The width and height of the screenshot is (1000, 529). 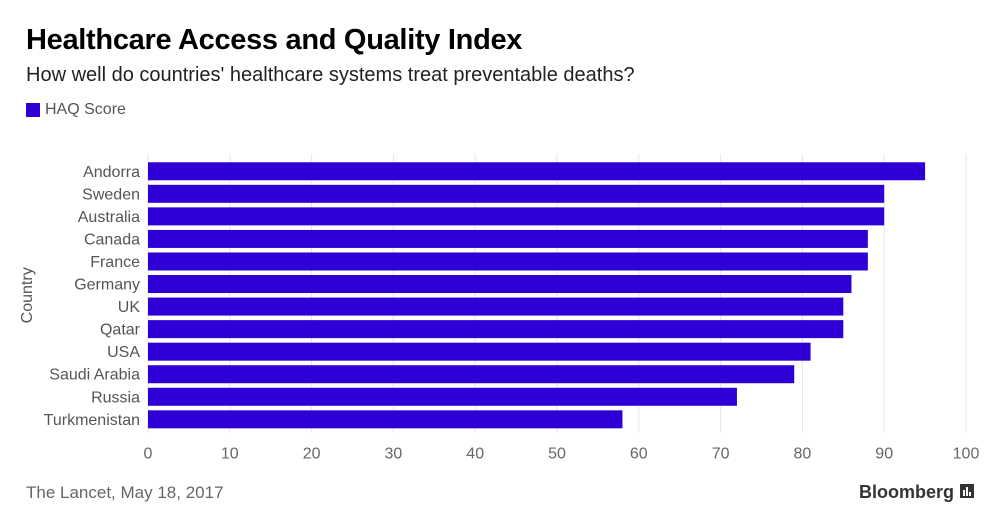 What do you see at coordinates (274, 40) in the screenshot?
I see `chart-title: Healthcare Access and Quality Index` at bounding box center [274, 40].